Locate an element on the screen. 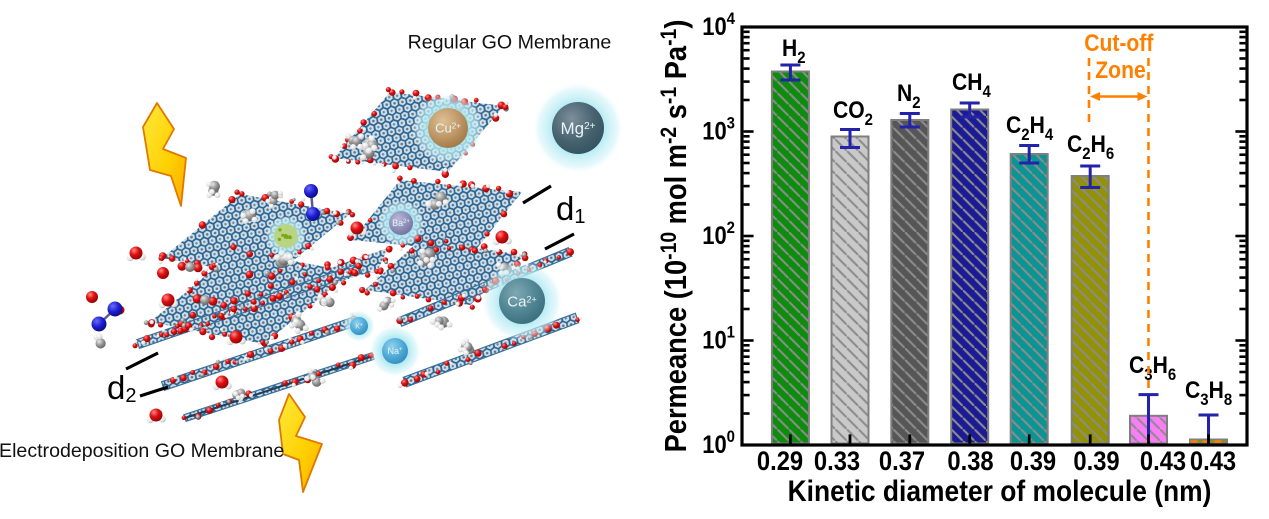 This screenshot has height=519, width=1269. svg-text: Electrodeposition GO Membrane is located at coordinates (142, 451).